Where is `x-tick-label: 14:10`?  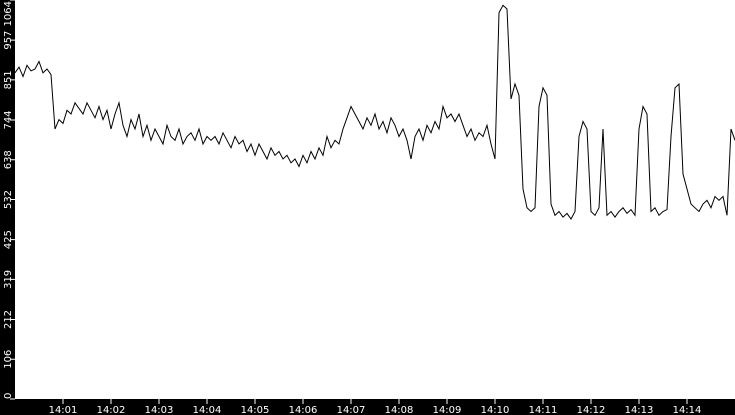 x-tick-label: 14:10 is located at coordinates (495, 410).